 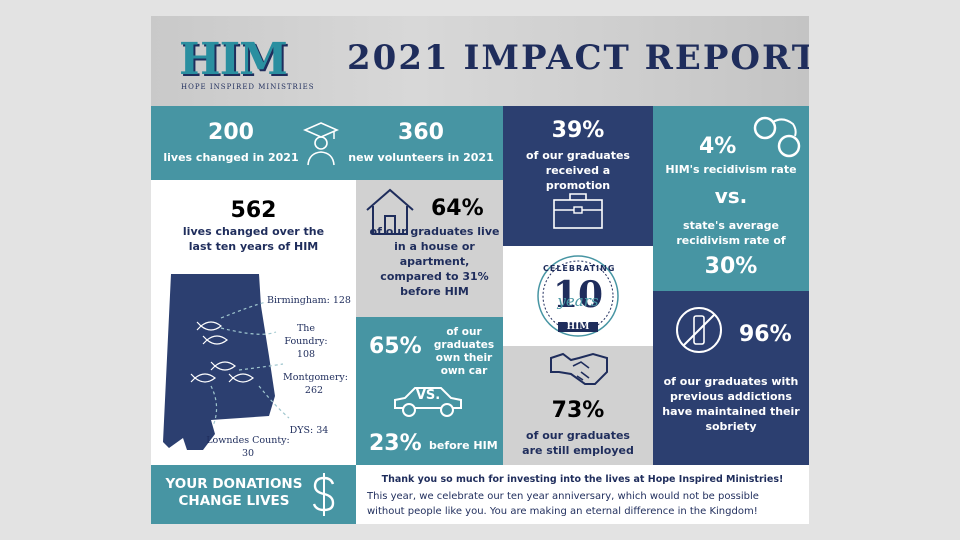 I want to click on car-before-label: before HIM, so click(x=463, y=445).